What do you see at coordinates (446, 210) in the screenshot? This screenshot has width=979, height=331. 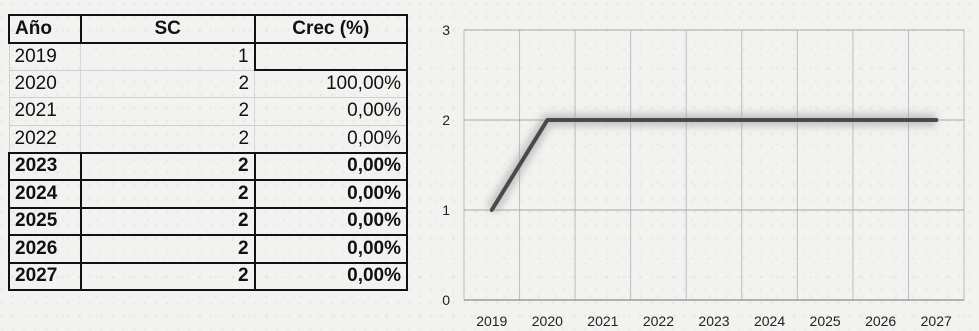 I see `y-tick-label: 1` at bounding box center [446, 210].